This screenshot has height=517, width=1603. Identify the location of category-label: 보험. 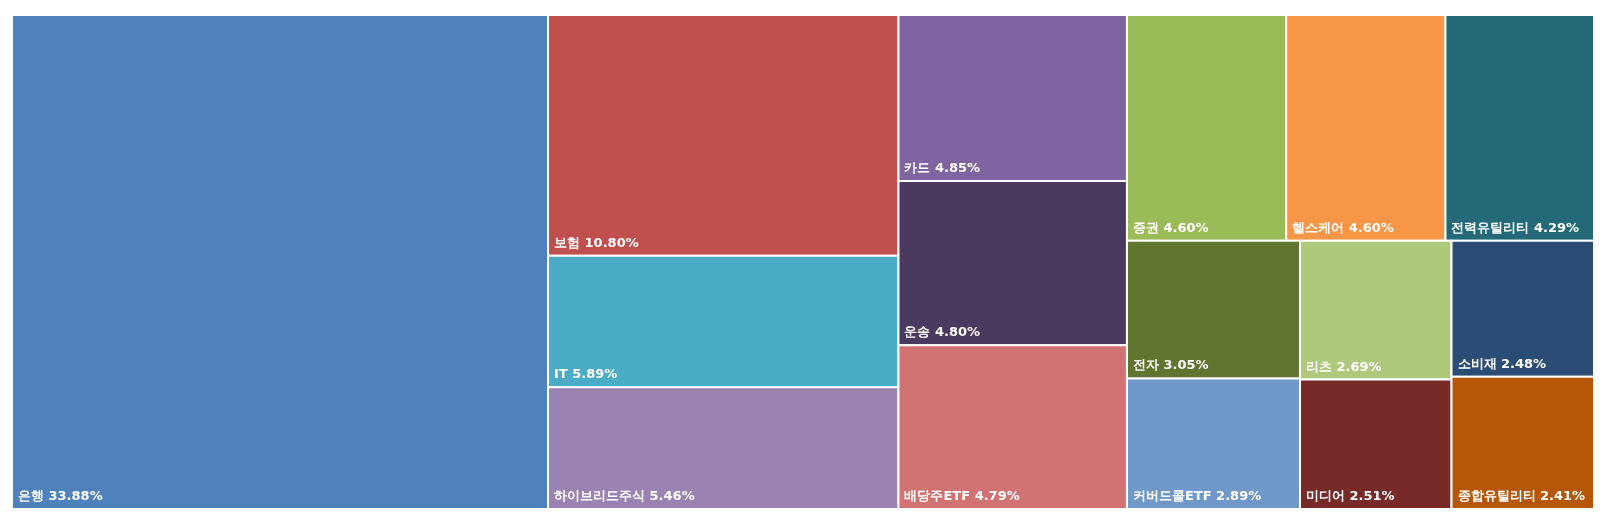
(567, 242).